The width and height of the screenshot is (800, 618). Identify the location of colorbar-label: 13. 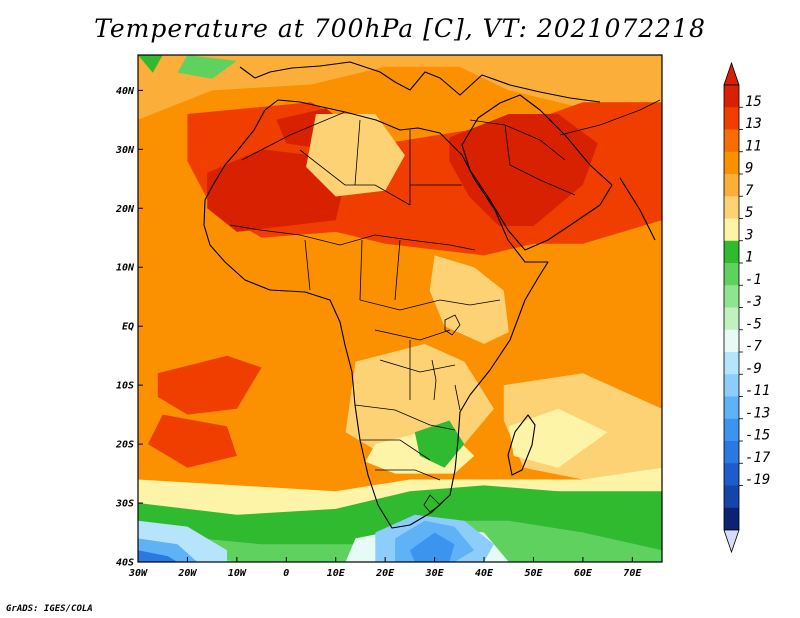
(753, 124).